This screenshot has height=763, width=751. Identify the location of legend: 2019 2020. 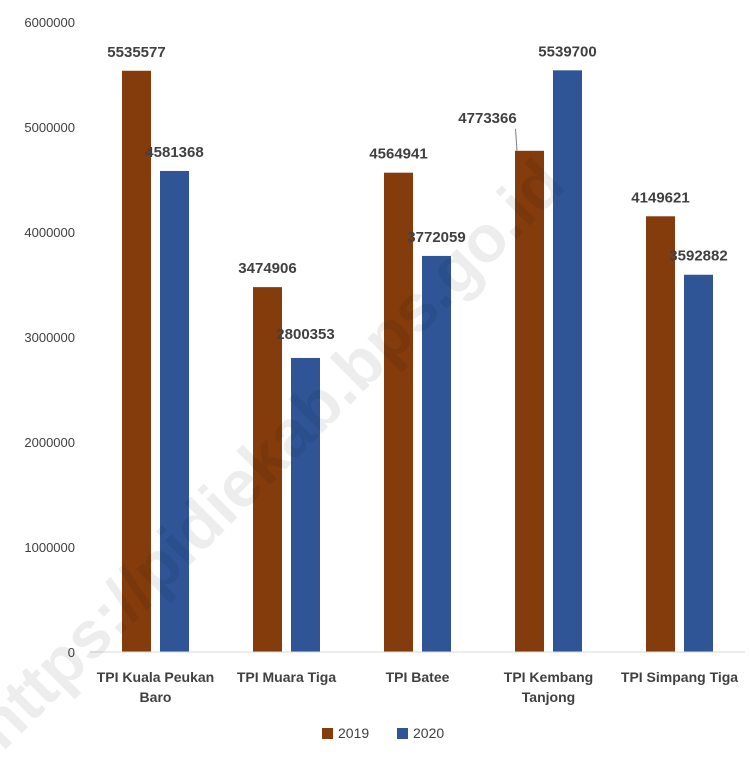
(383, 733).